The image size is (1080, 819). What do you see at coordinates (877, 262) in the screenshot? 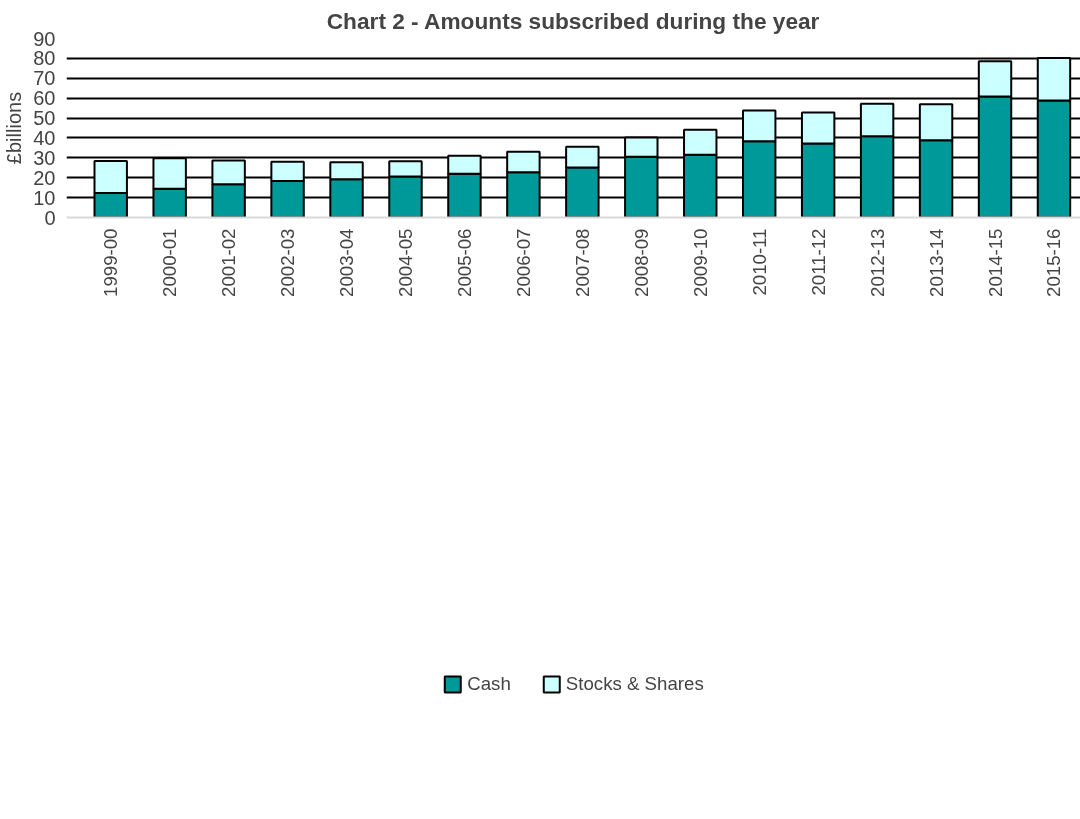
I see `x-tick-label: 2012-13` at bounding box center [877, 262].